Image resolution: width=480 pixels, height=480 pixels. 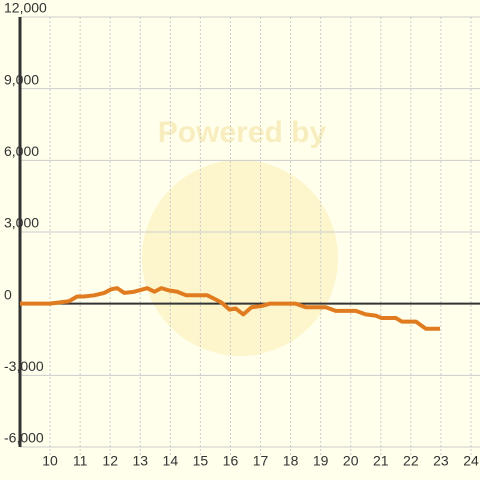 What do you see at coordinates (321, 461) in the screenshot?
I see `x-tick-label: 19` at bounding box center [321, 461].